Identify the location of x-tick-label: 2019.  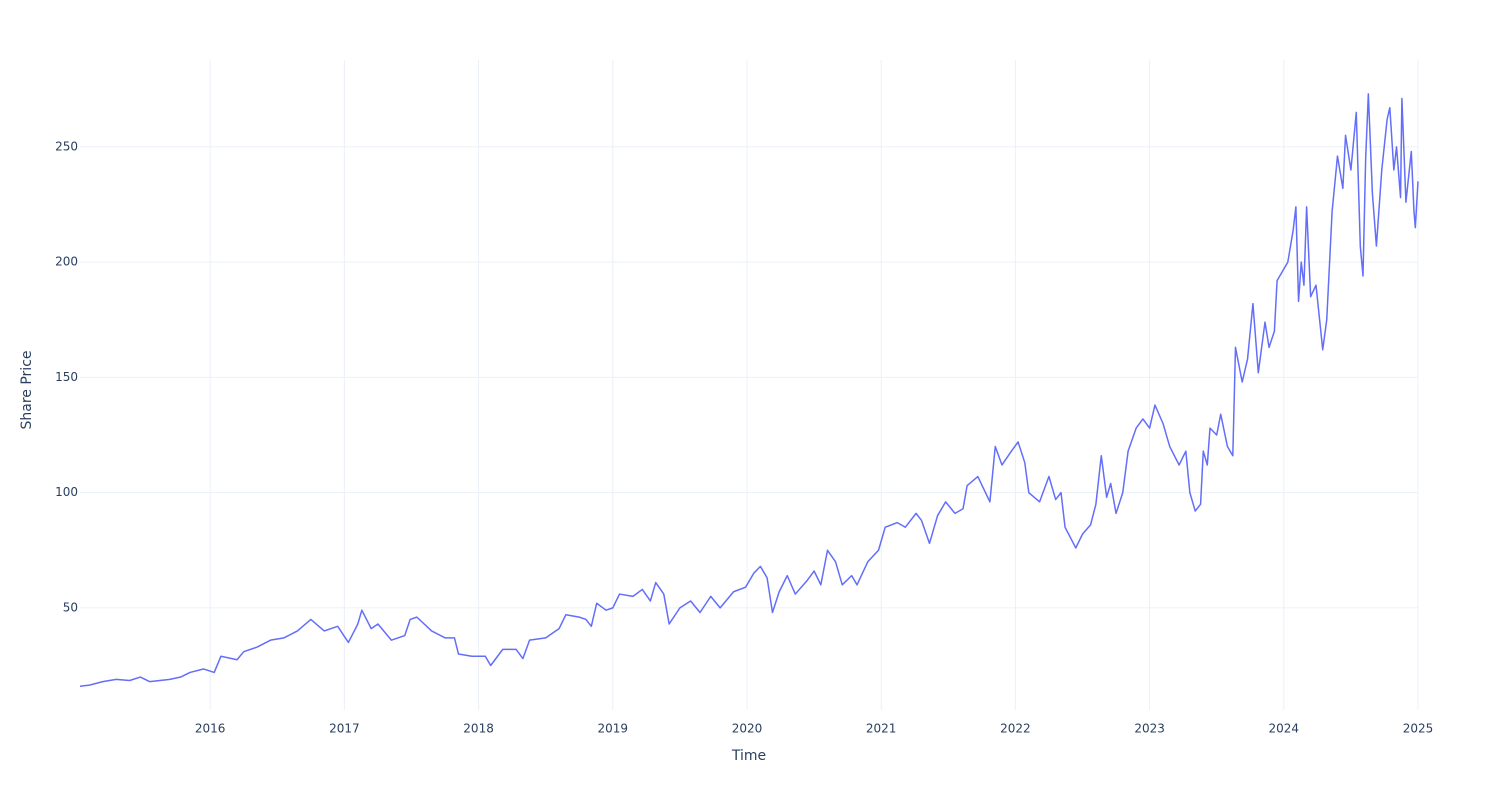
(613, 729).